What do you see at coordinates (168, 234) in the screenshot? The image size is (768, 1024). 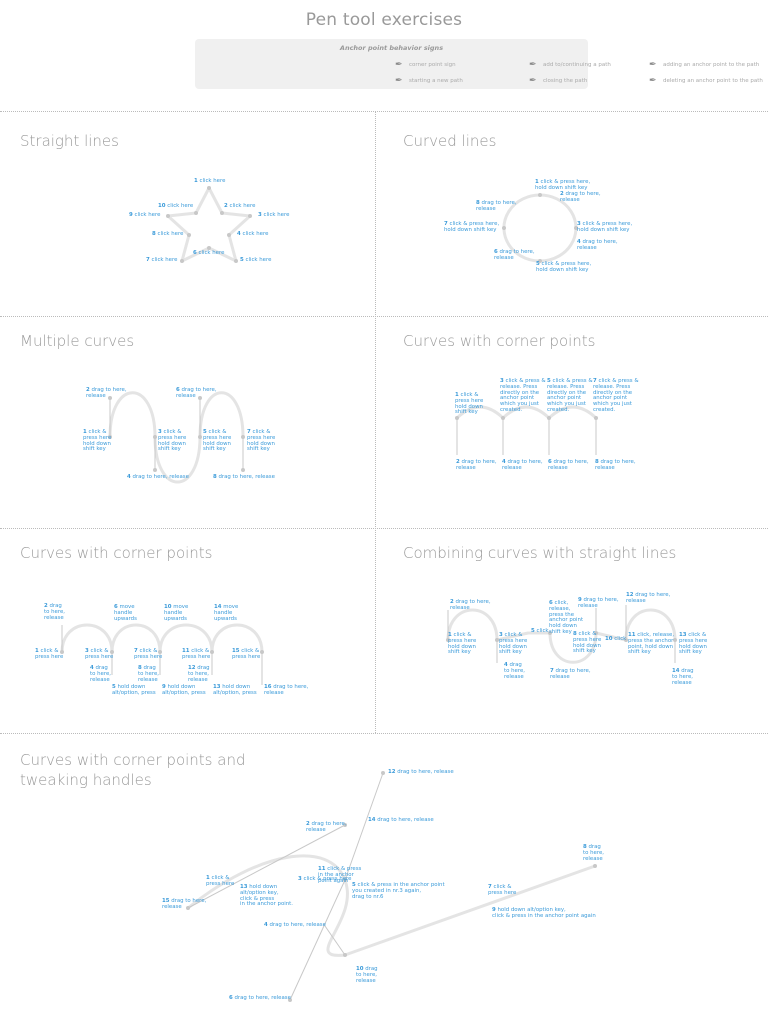 I see `step-label: 8 click here` at bounding box center [168, 234].